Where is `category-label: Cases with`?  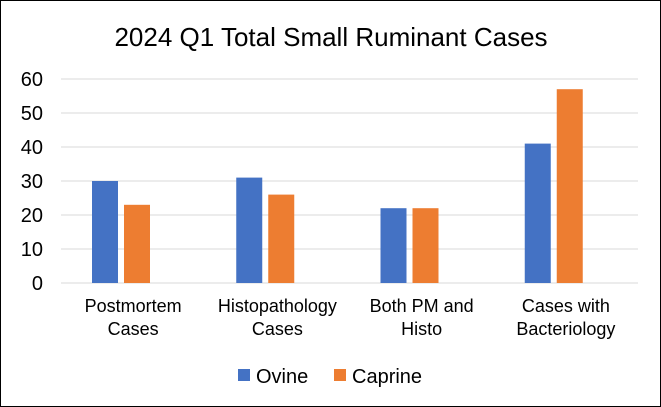 category-label: Cases with is located at coordinates (566, 306).